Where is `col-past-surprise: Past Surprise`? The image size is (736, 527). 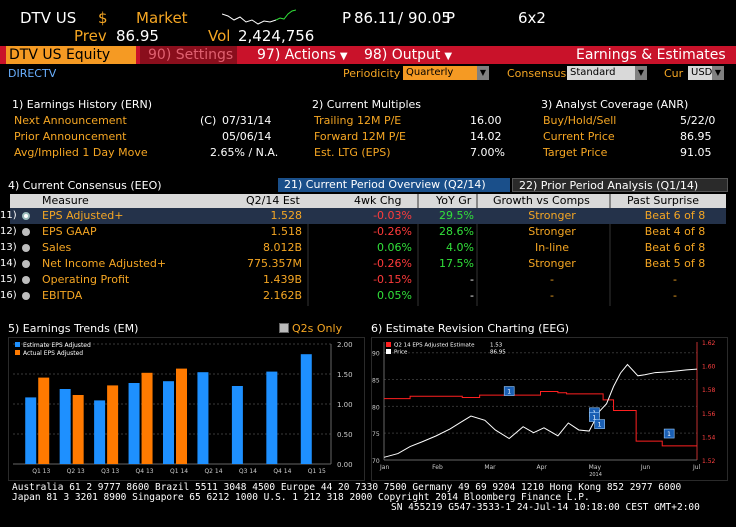
col-past-surprise: Past Surprise is located at coordinates (663, 200).